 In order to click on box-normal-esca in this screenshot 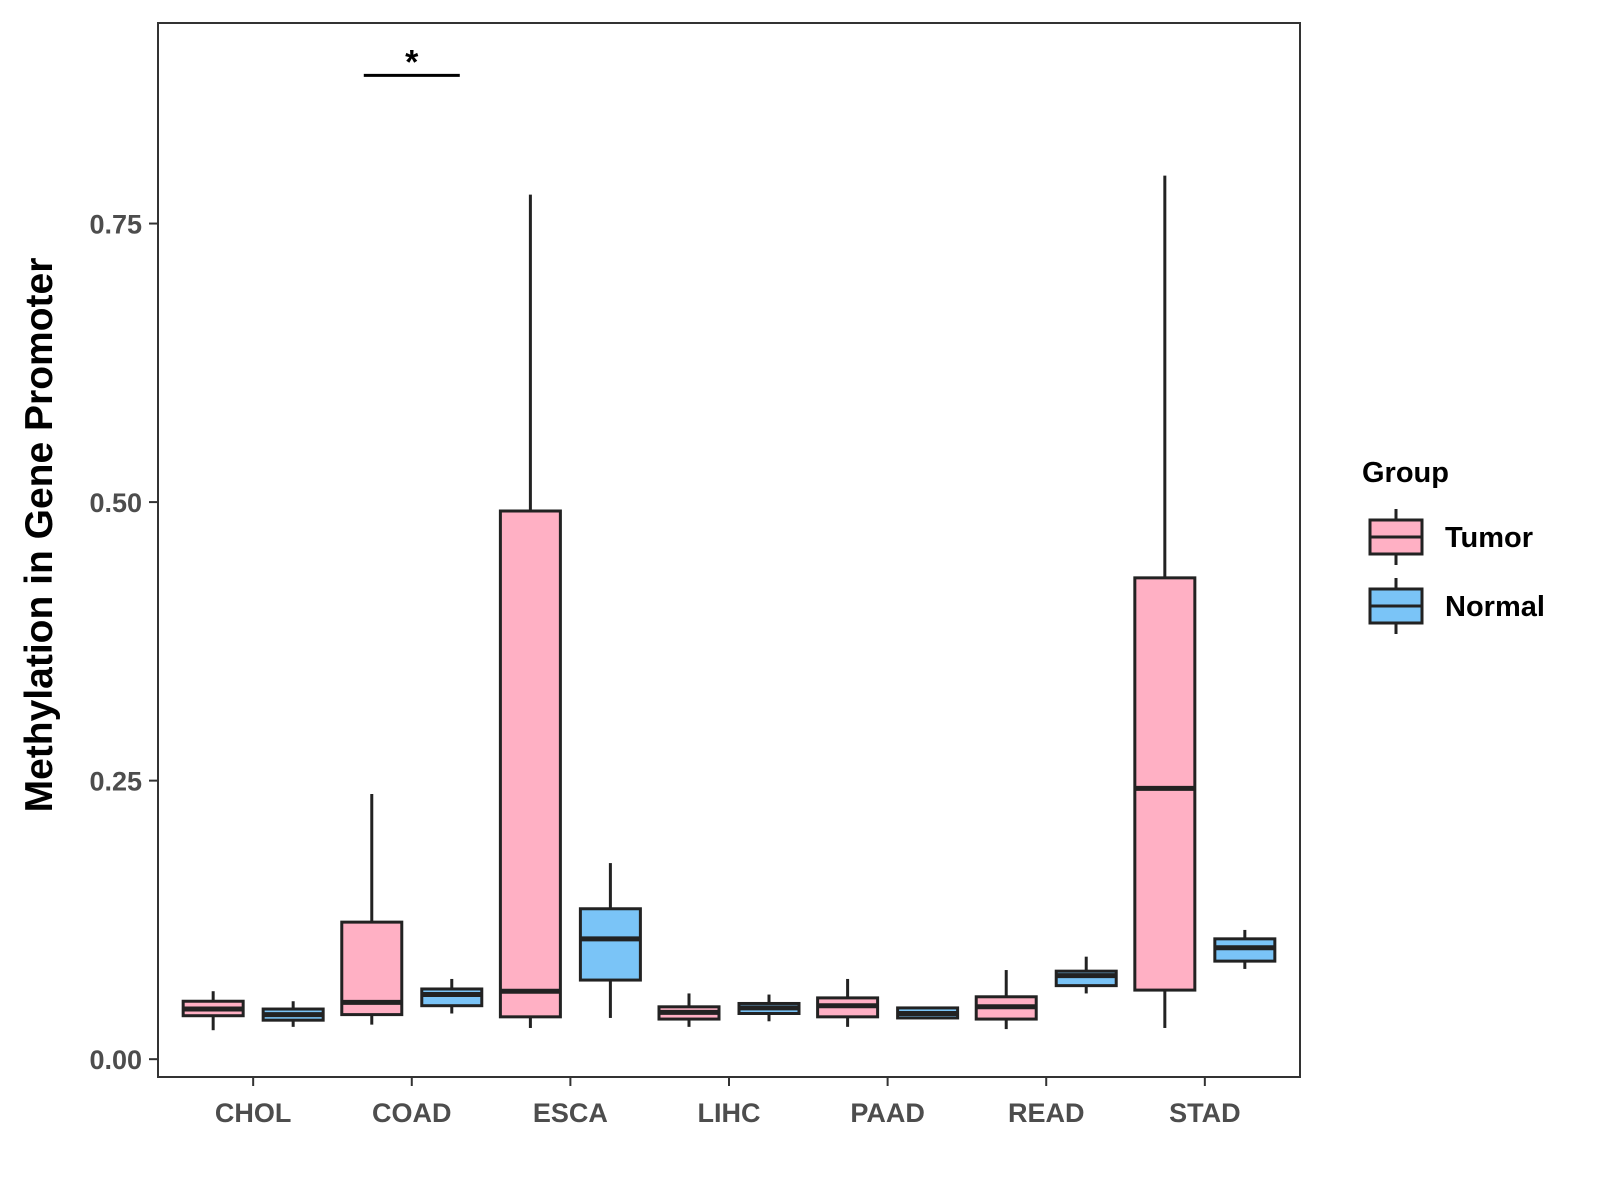, I will do `click(610, 940)`.